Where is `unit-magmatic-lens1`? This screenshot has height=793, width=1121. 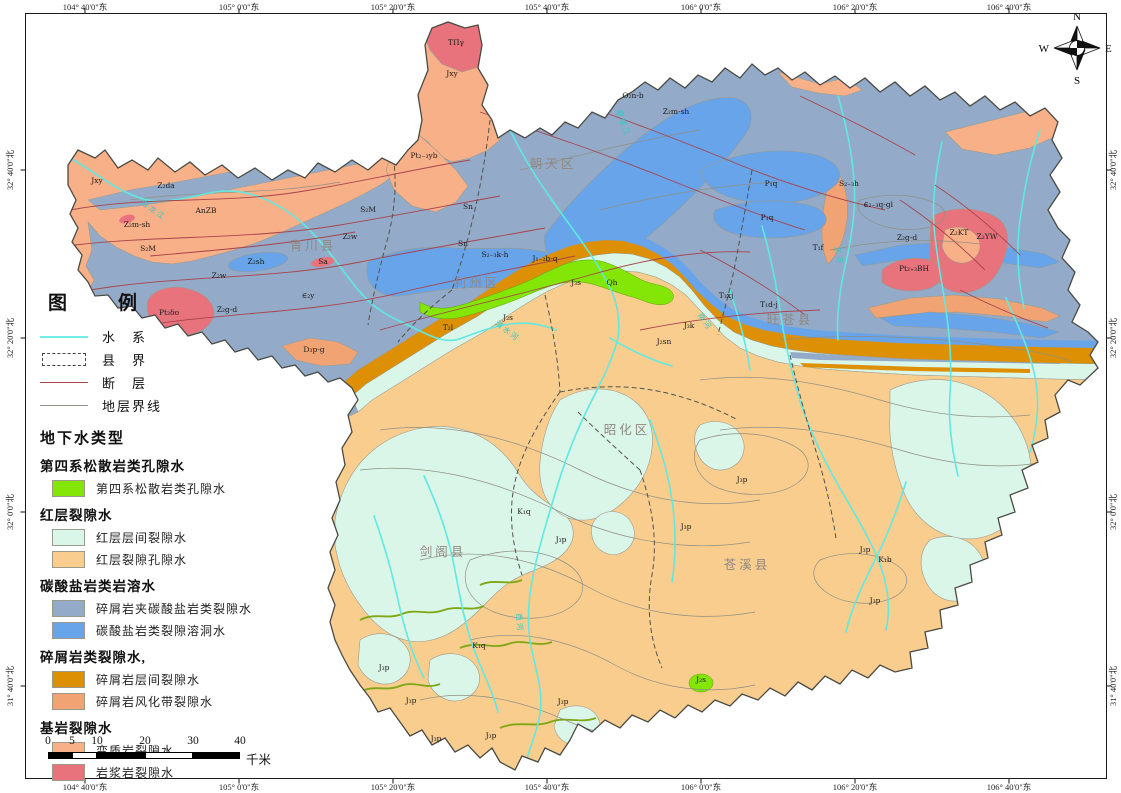
unit-magmatic-lens1 is located at coordinates (323, 262).